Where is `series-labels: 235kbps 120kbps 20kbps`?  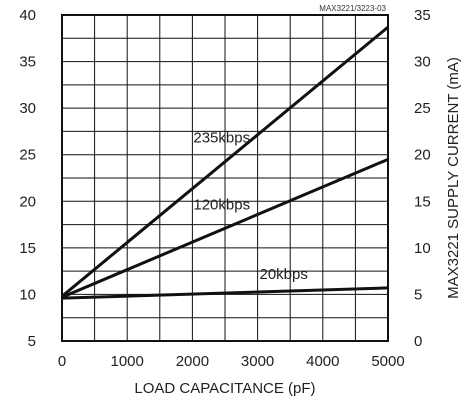 series-labels: 235kbps 120kbps 20kbps is located at coordinates (250, 206).